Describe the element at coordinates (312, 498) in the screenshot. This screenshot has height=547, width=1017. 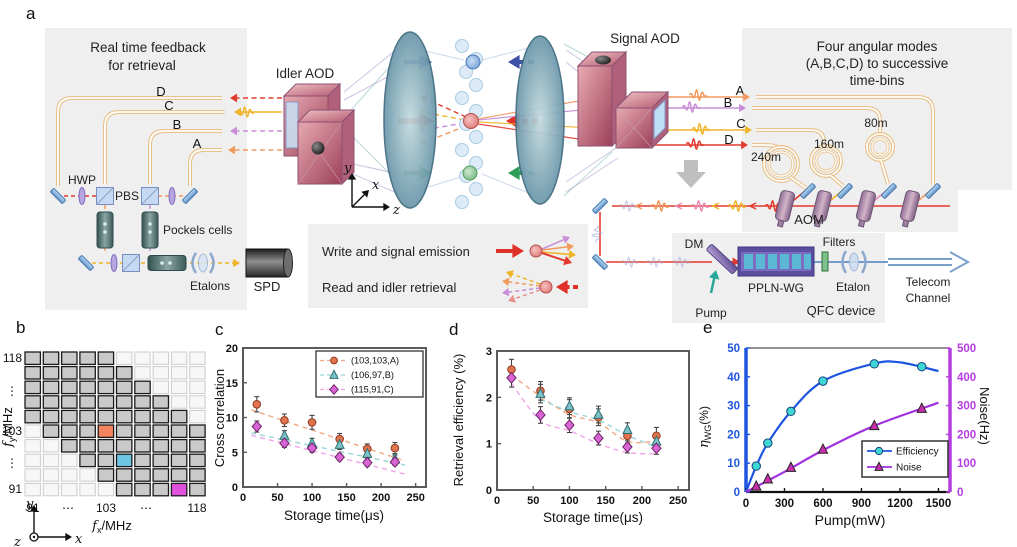
I see `x-tick-label: 100` at that location.